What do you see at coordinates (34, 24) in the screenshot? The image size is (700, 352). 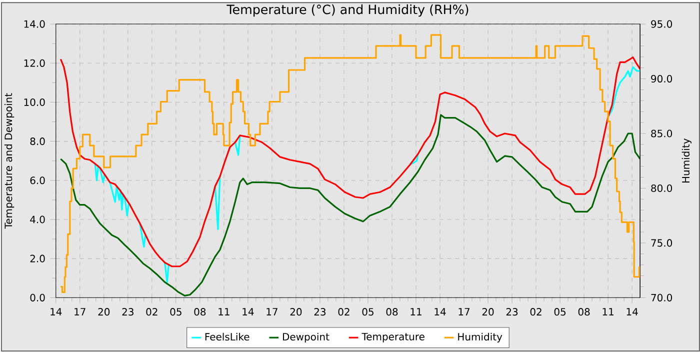 I see `y-tick-label: 14.0` at bounding box center [34, 24].